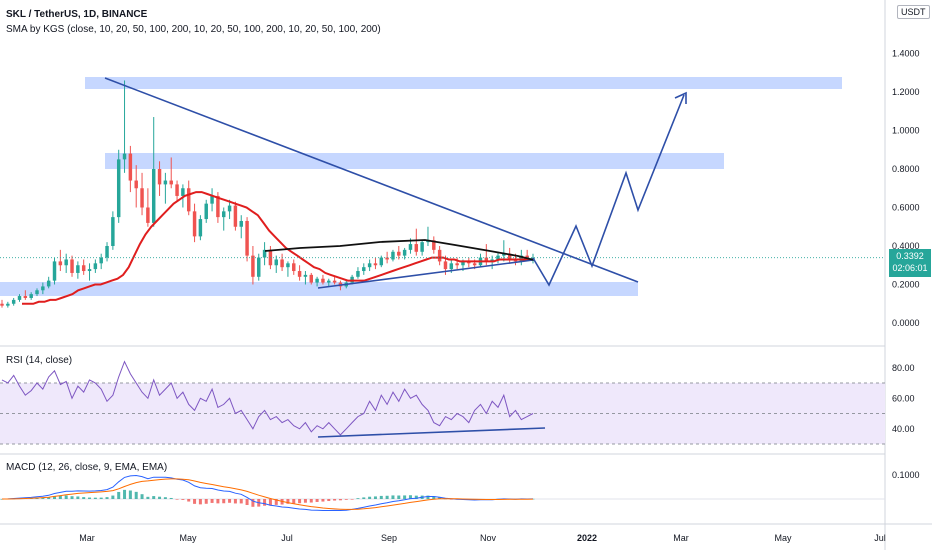 The width and height of the screenshot is (932, 550). I want to click on projection-arrowhead, so click(680, 97).